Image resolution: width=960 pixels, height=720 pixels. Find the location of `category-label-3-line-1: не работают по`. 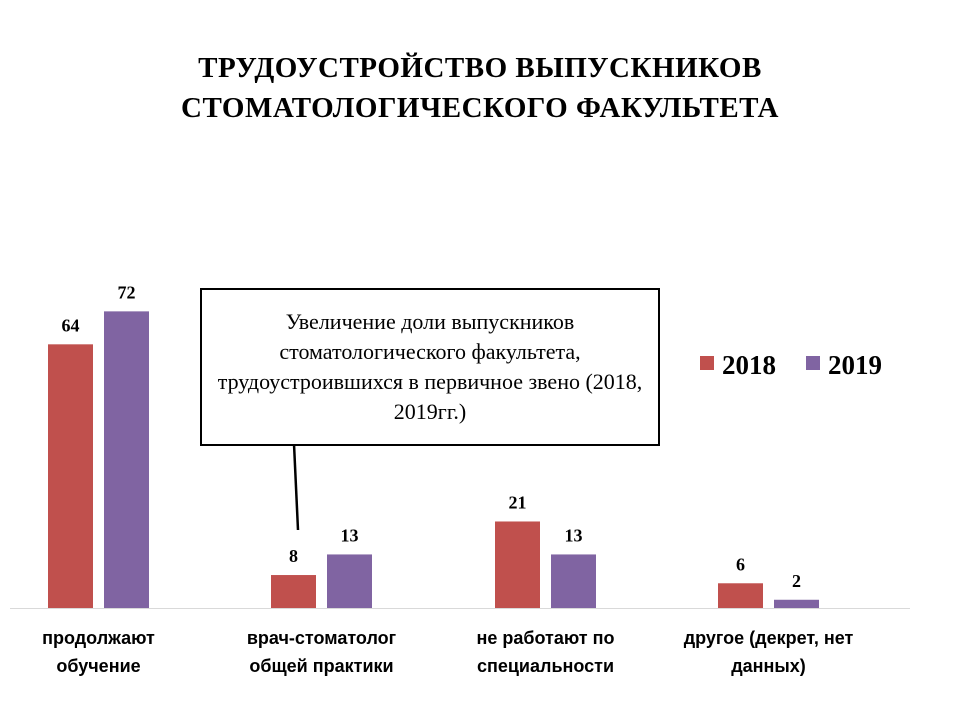

category-label-3-line-1: не работают по is located at coordinates (546, 638).